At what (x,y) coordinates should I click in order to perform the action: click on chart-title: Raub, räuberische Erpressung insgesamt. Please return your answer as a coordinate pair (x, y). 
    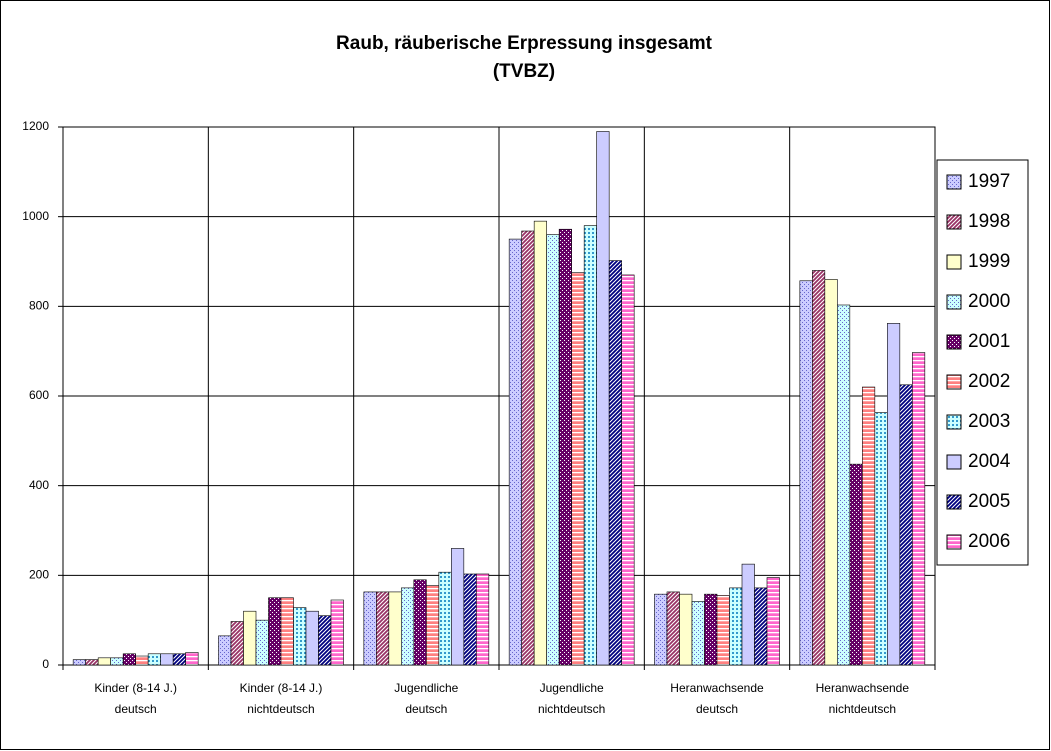
    Looking at the image, I should click on (524, 43).